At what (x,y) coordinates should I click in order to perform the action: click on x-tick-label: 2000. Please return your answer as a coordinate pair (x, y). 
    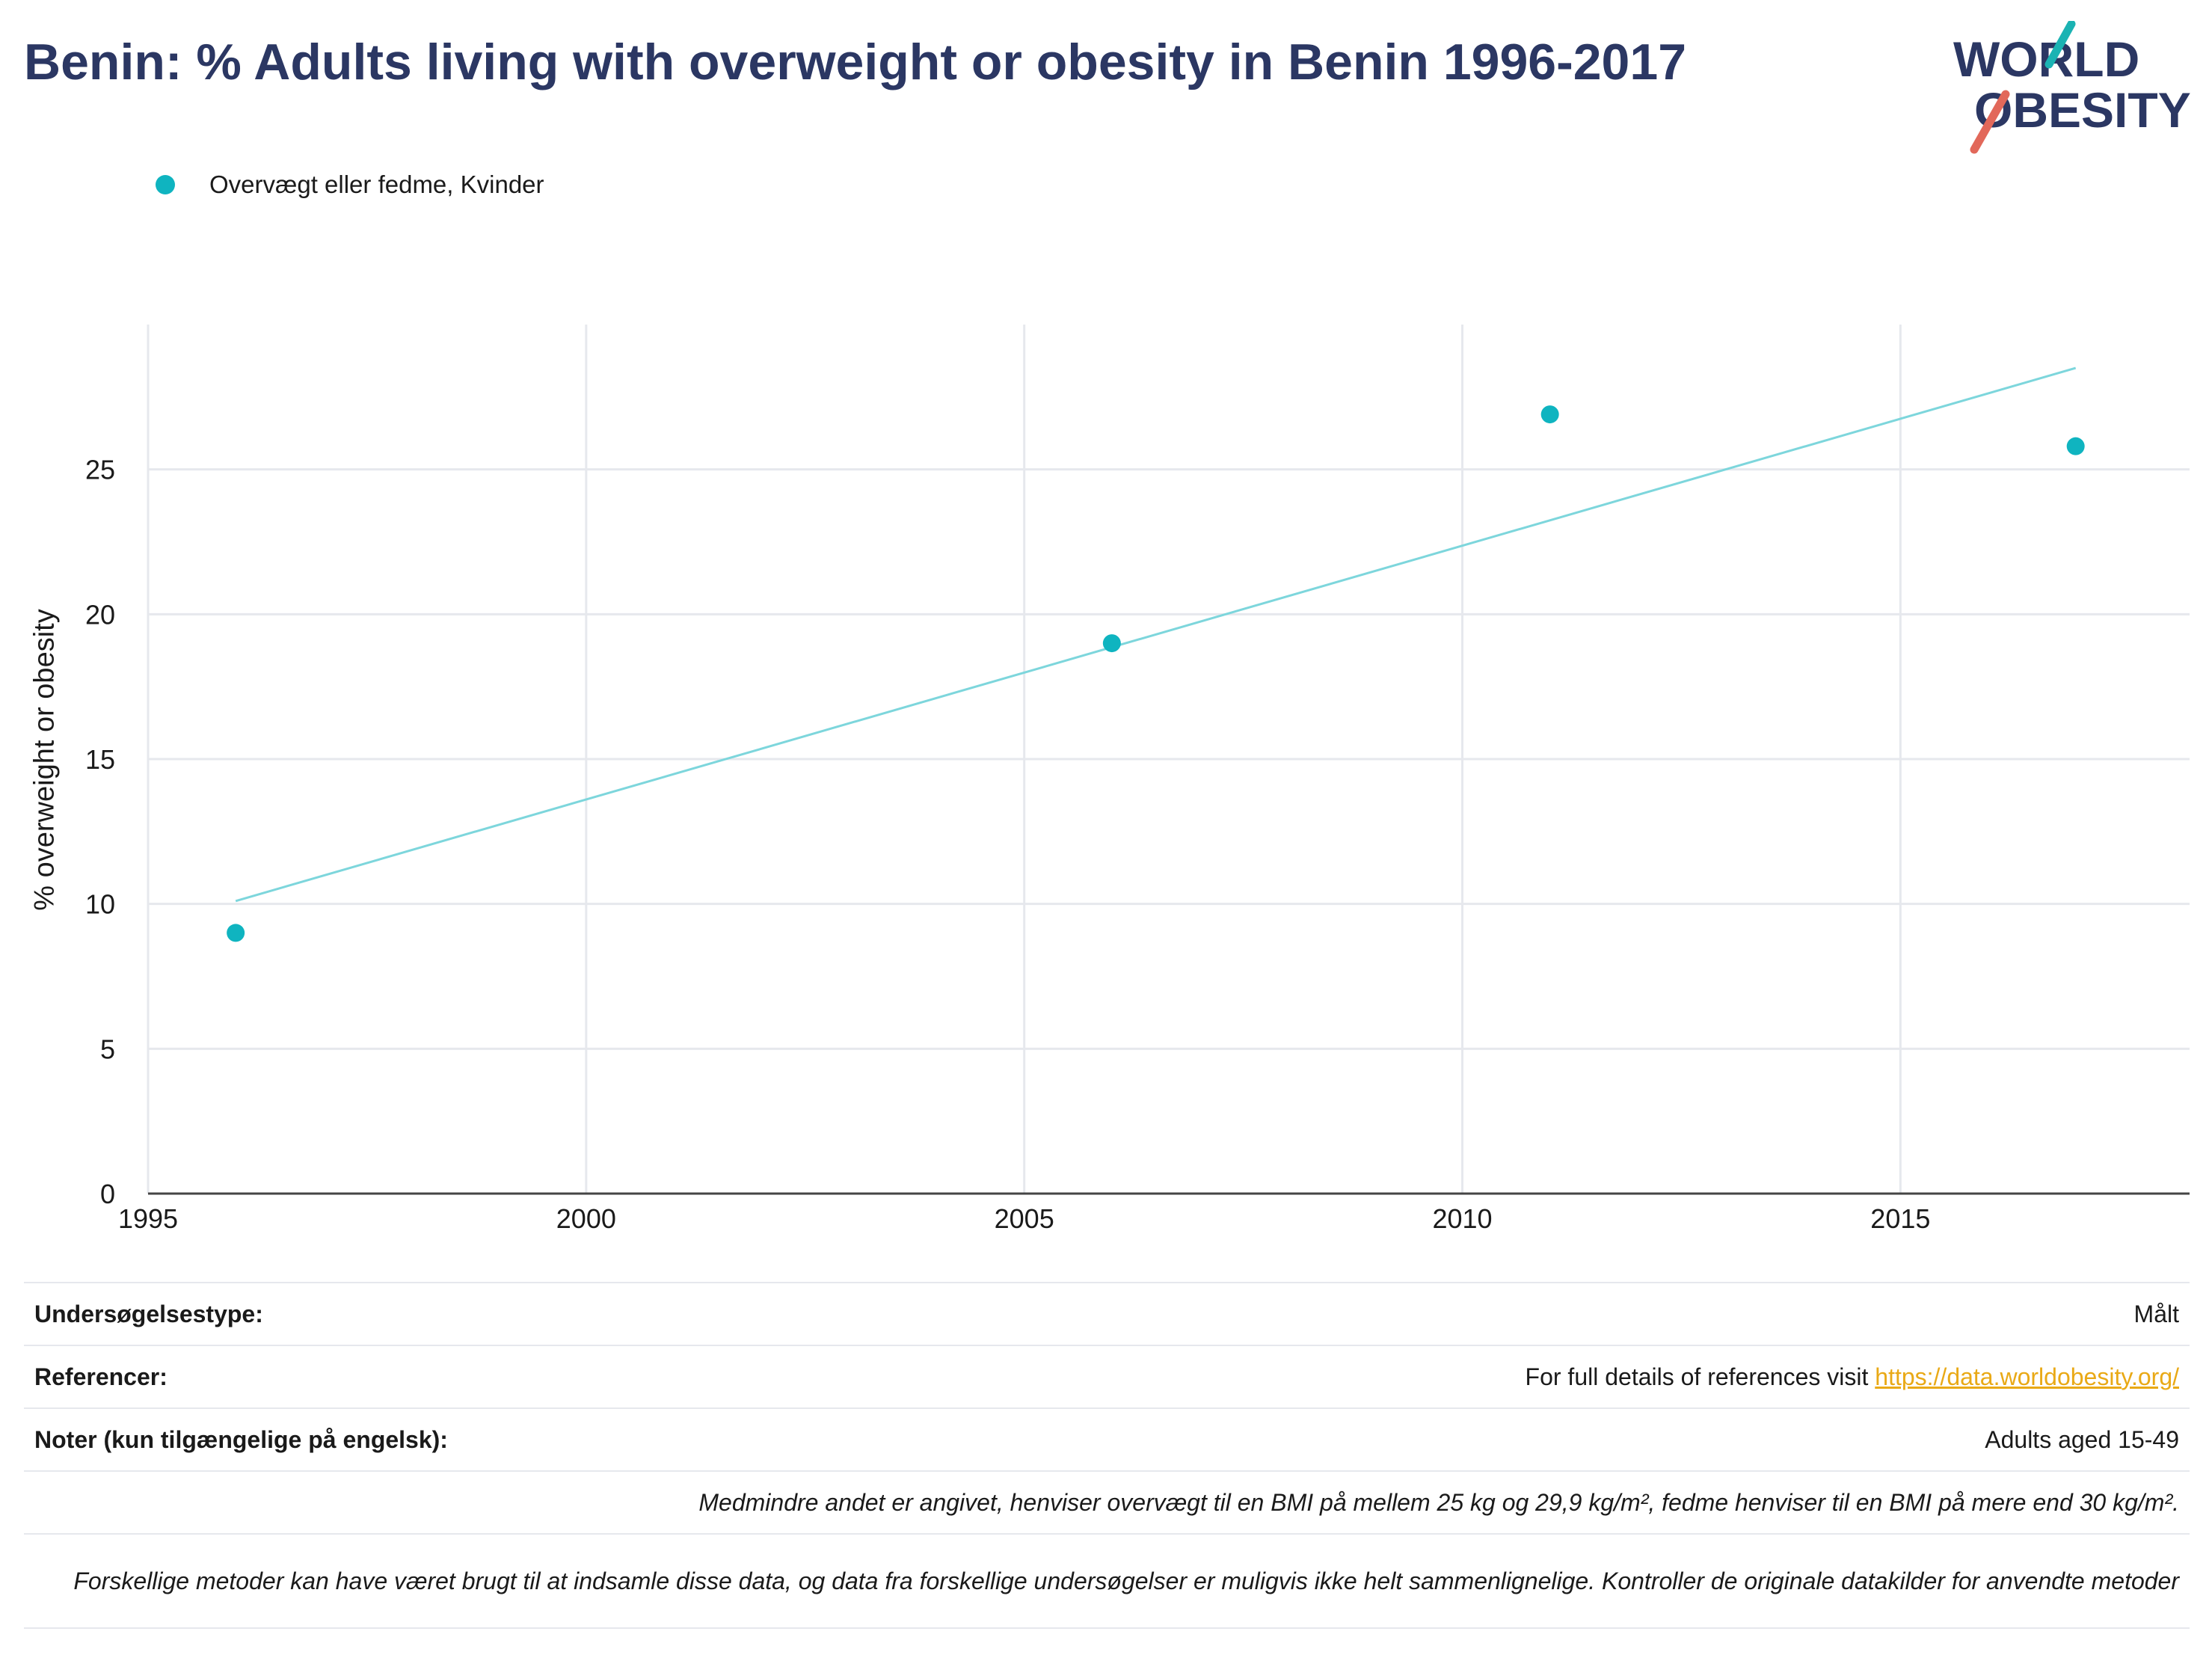
    Looking at the image, I should click on (586, 1218).